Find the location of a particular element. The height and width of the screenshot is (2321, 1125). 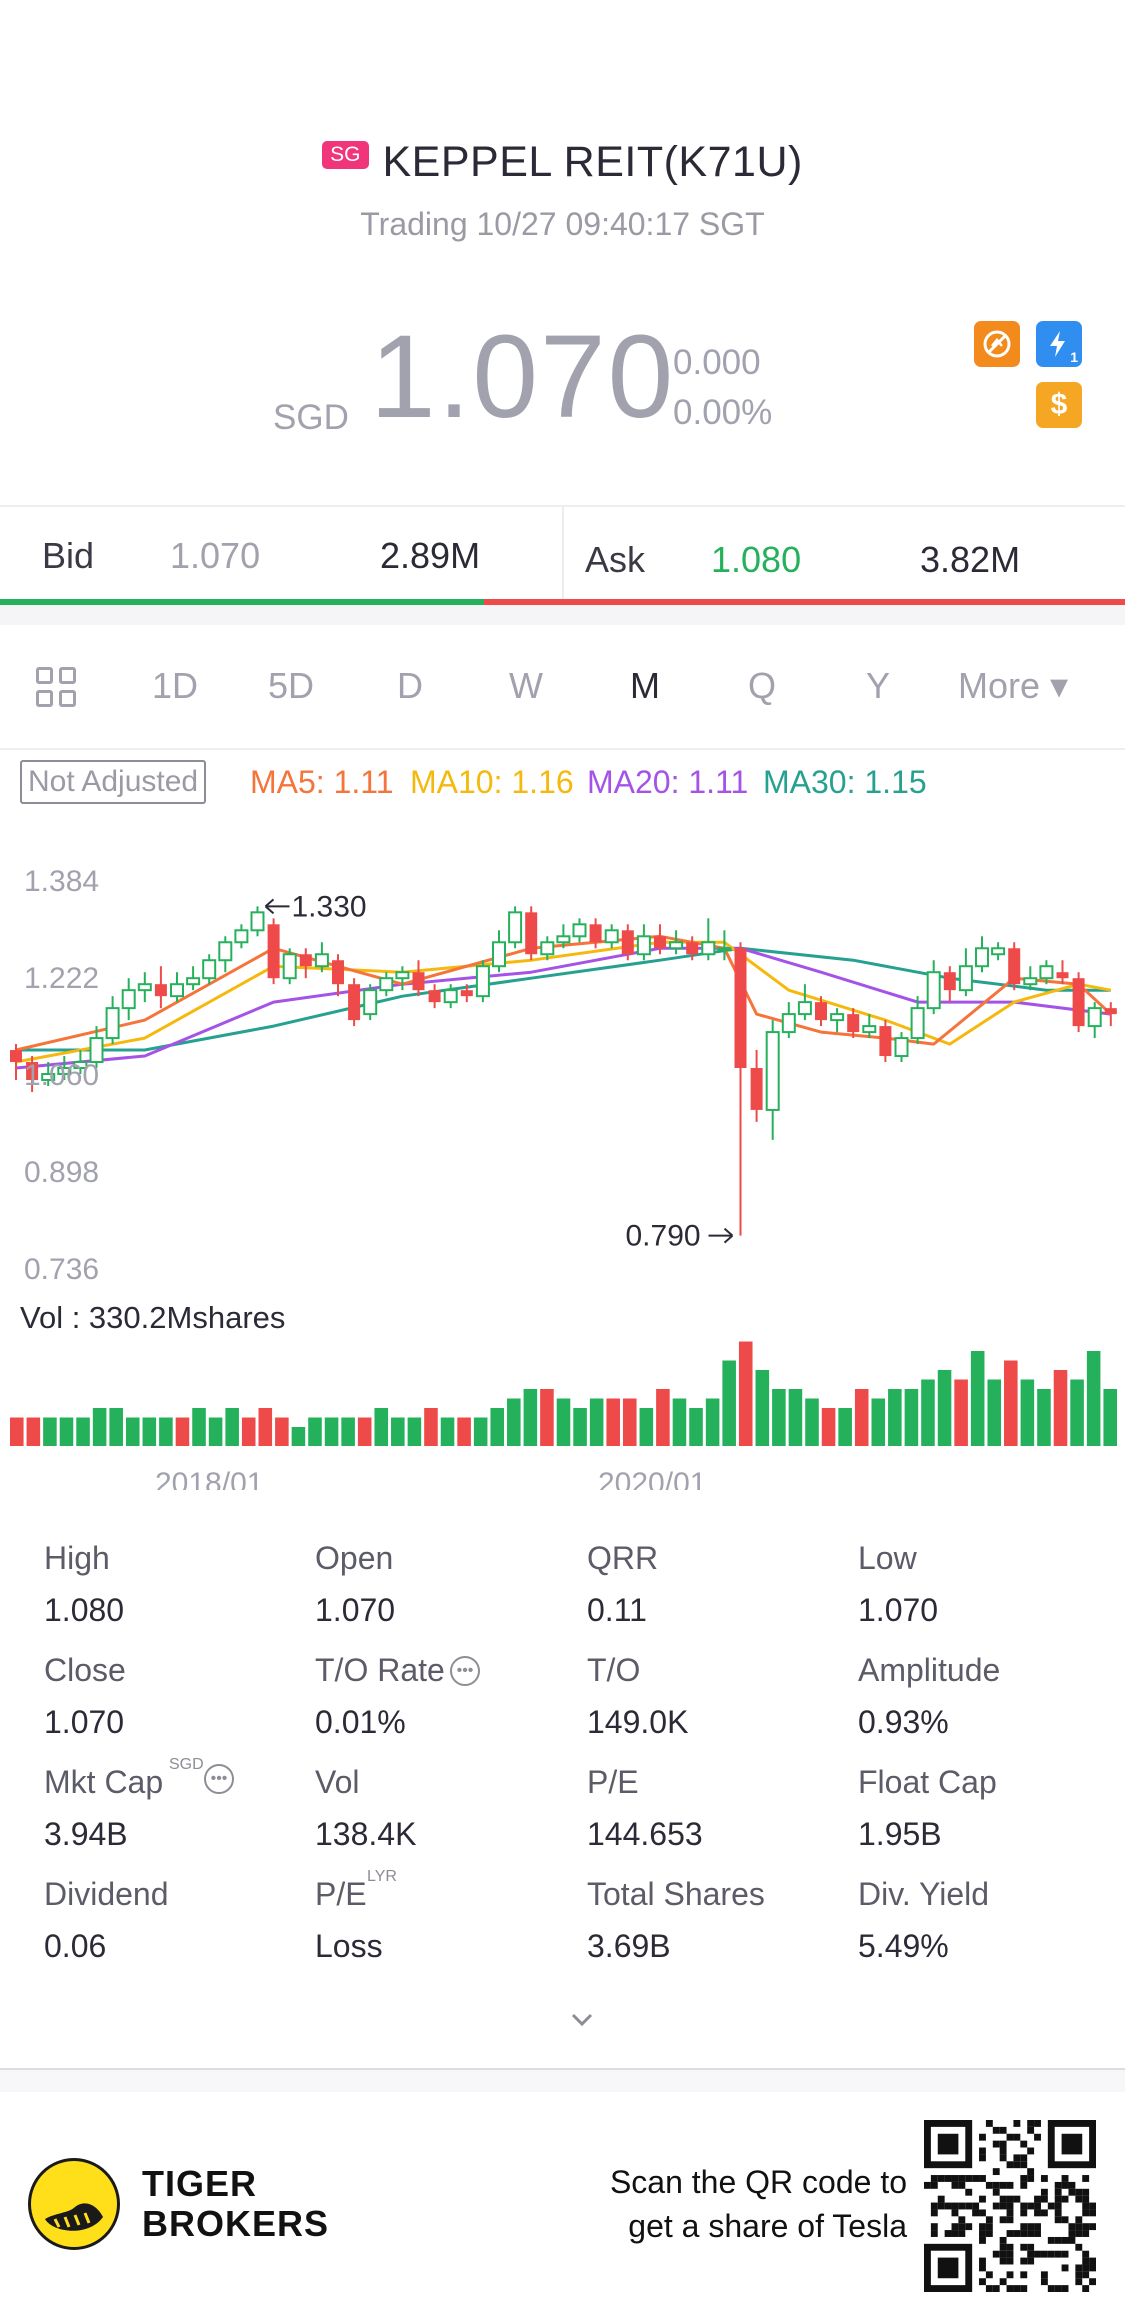

change-percent: 0.00% is located at coordinates (723, 412).